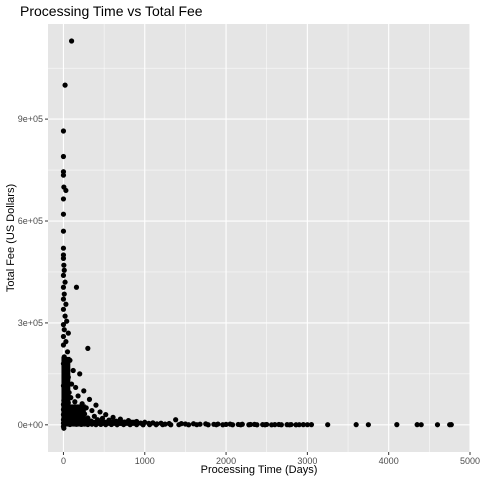  I want to click on x-tick-label: 3000, so click(307, 461).